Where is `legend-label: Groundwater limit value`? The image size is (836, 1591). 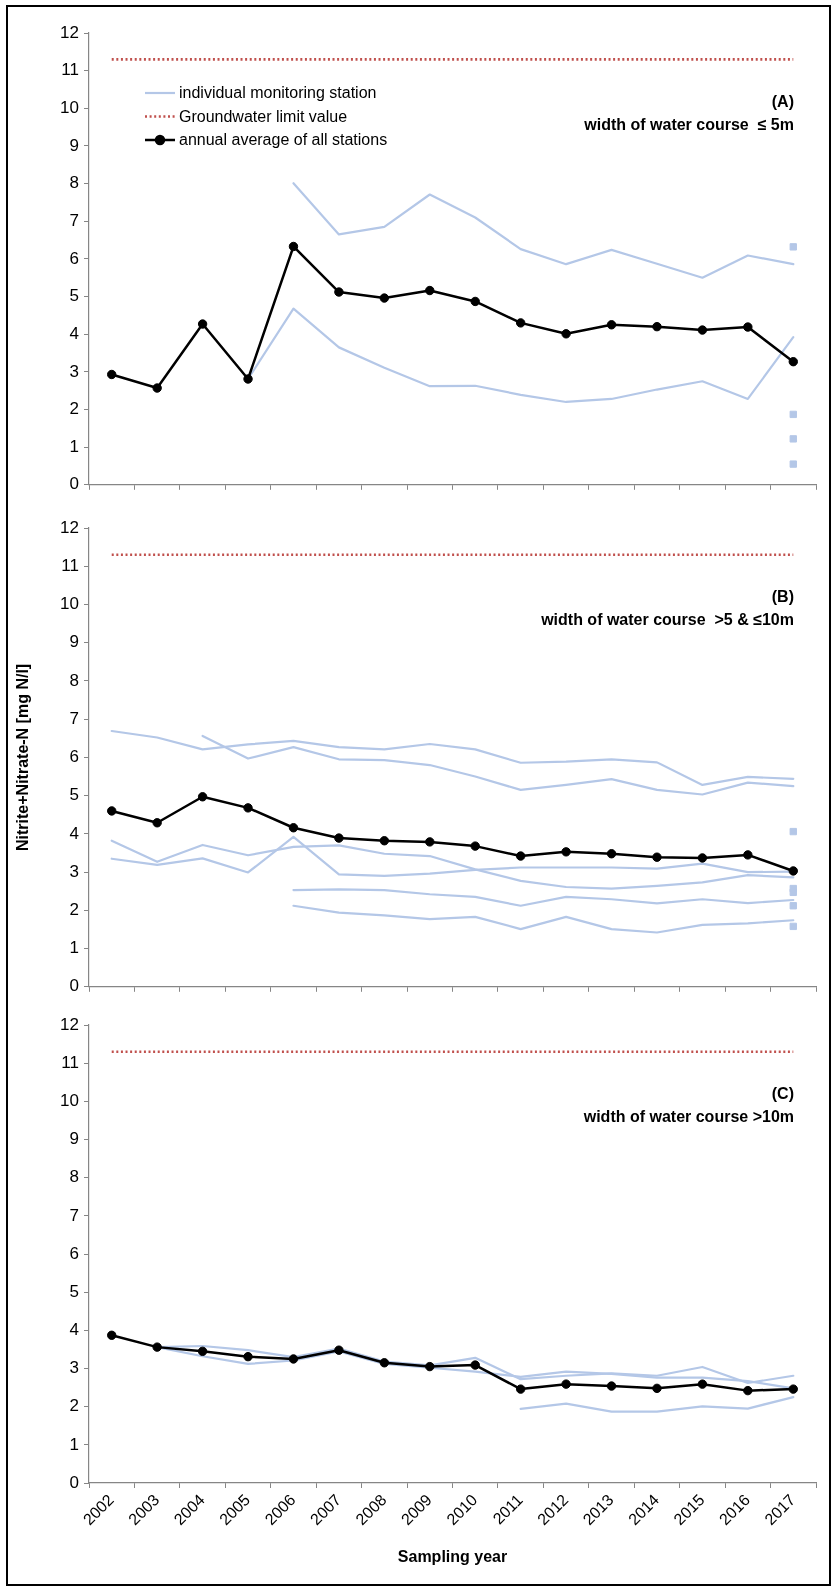 legend-label: Groundwater limit value is located at coordinates (263, 116).